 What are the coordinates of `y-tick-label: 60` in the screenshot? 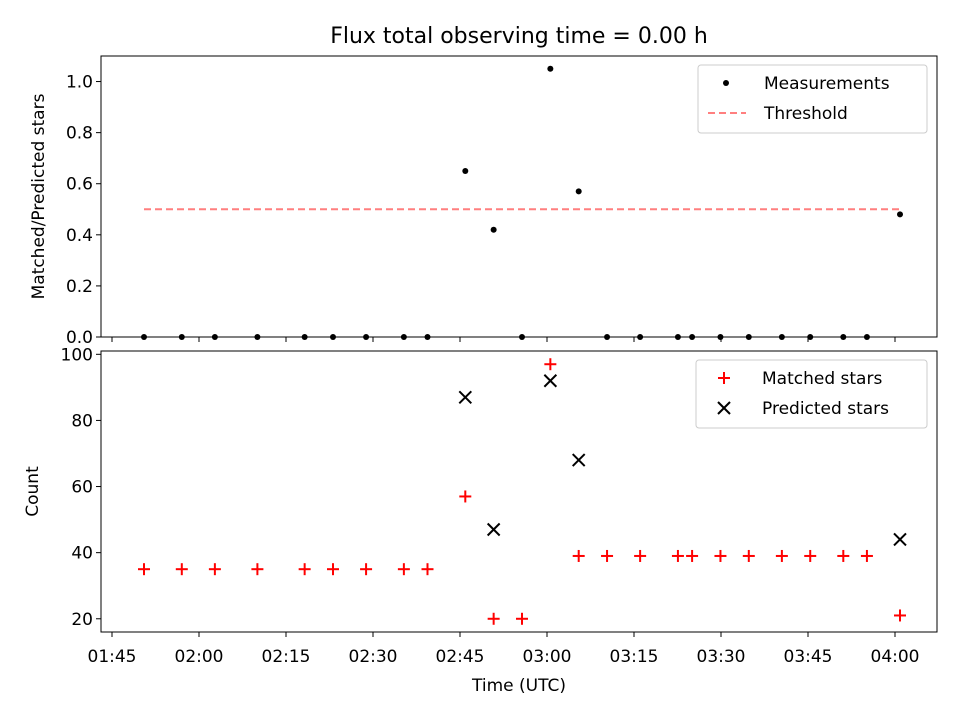 It's located at (82, 488).